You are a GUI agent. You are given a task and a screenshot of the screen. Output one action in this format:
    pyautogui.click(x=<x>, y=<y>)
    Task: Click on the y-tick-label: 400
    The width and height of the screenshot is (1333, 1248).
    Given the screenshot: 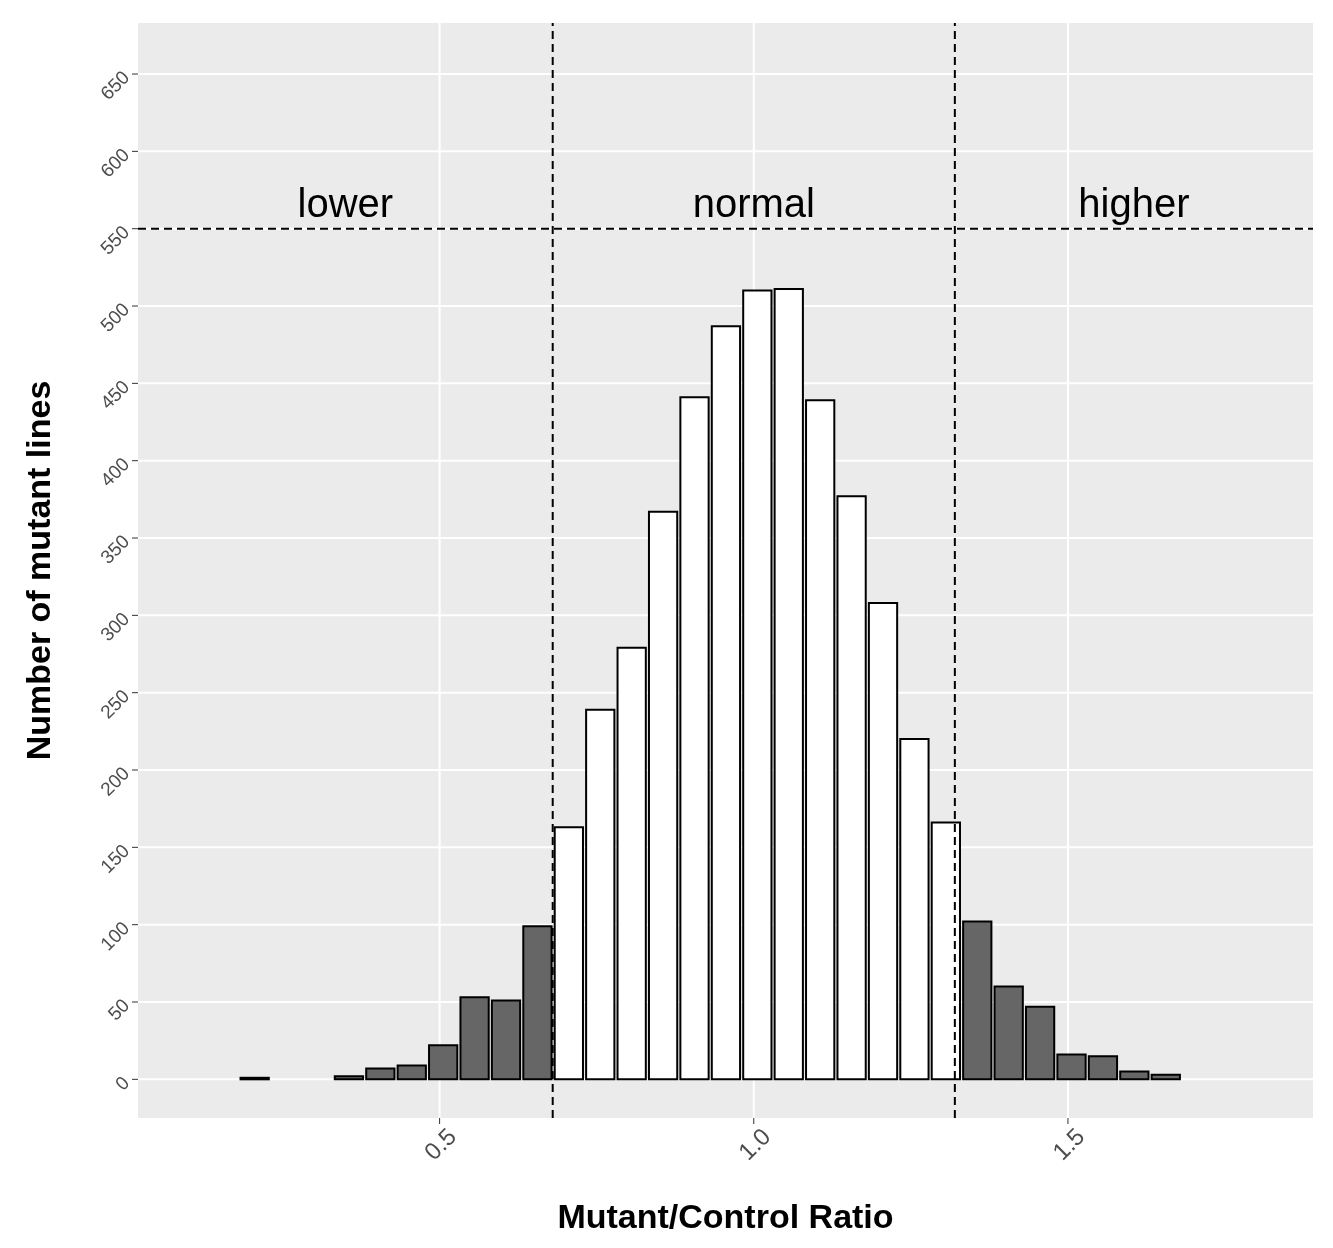 What is the action you would take?
    pyautogui.click(x=115, y=472)
    